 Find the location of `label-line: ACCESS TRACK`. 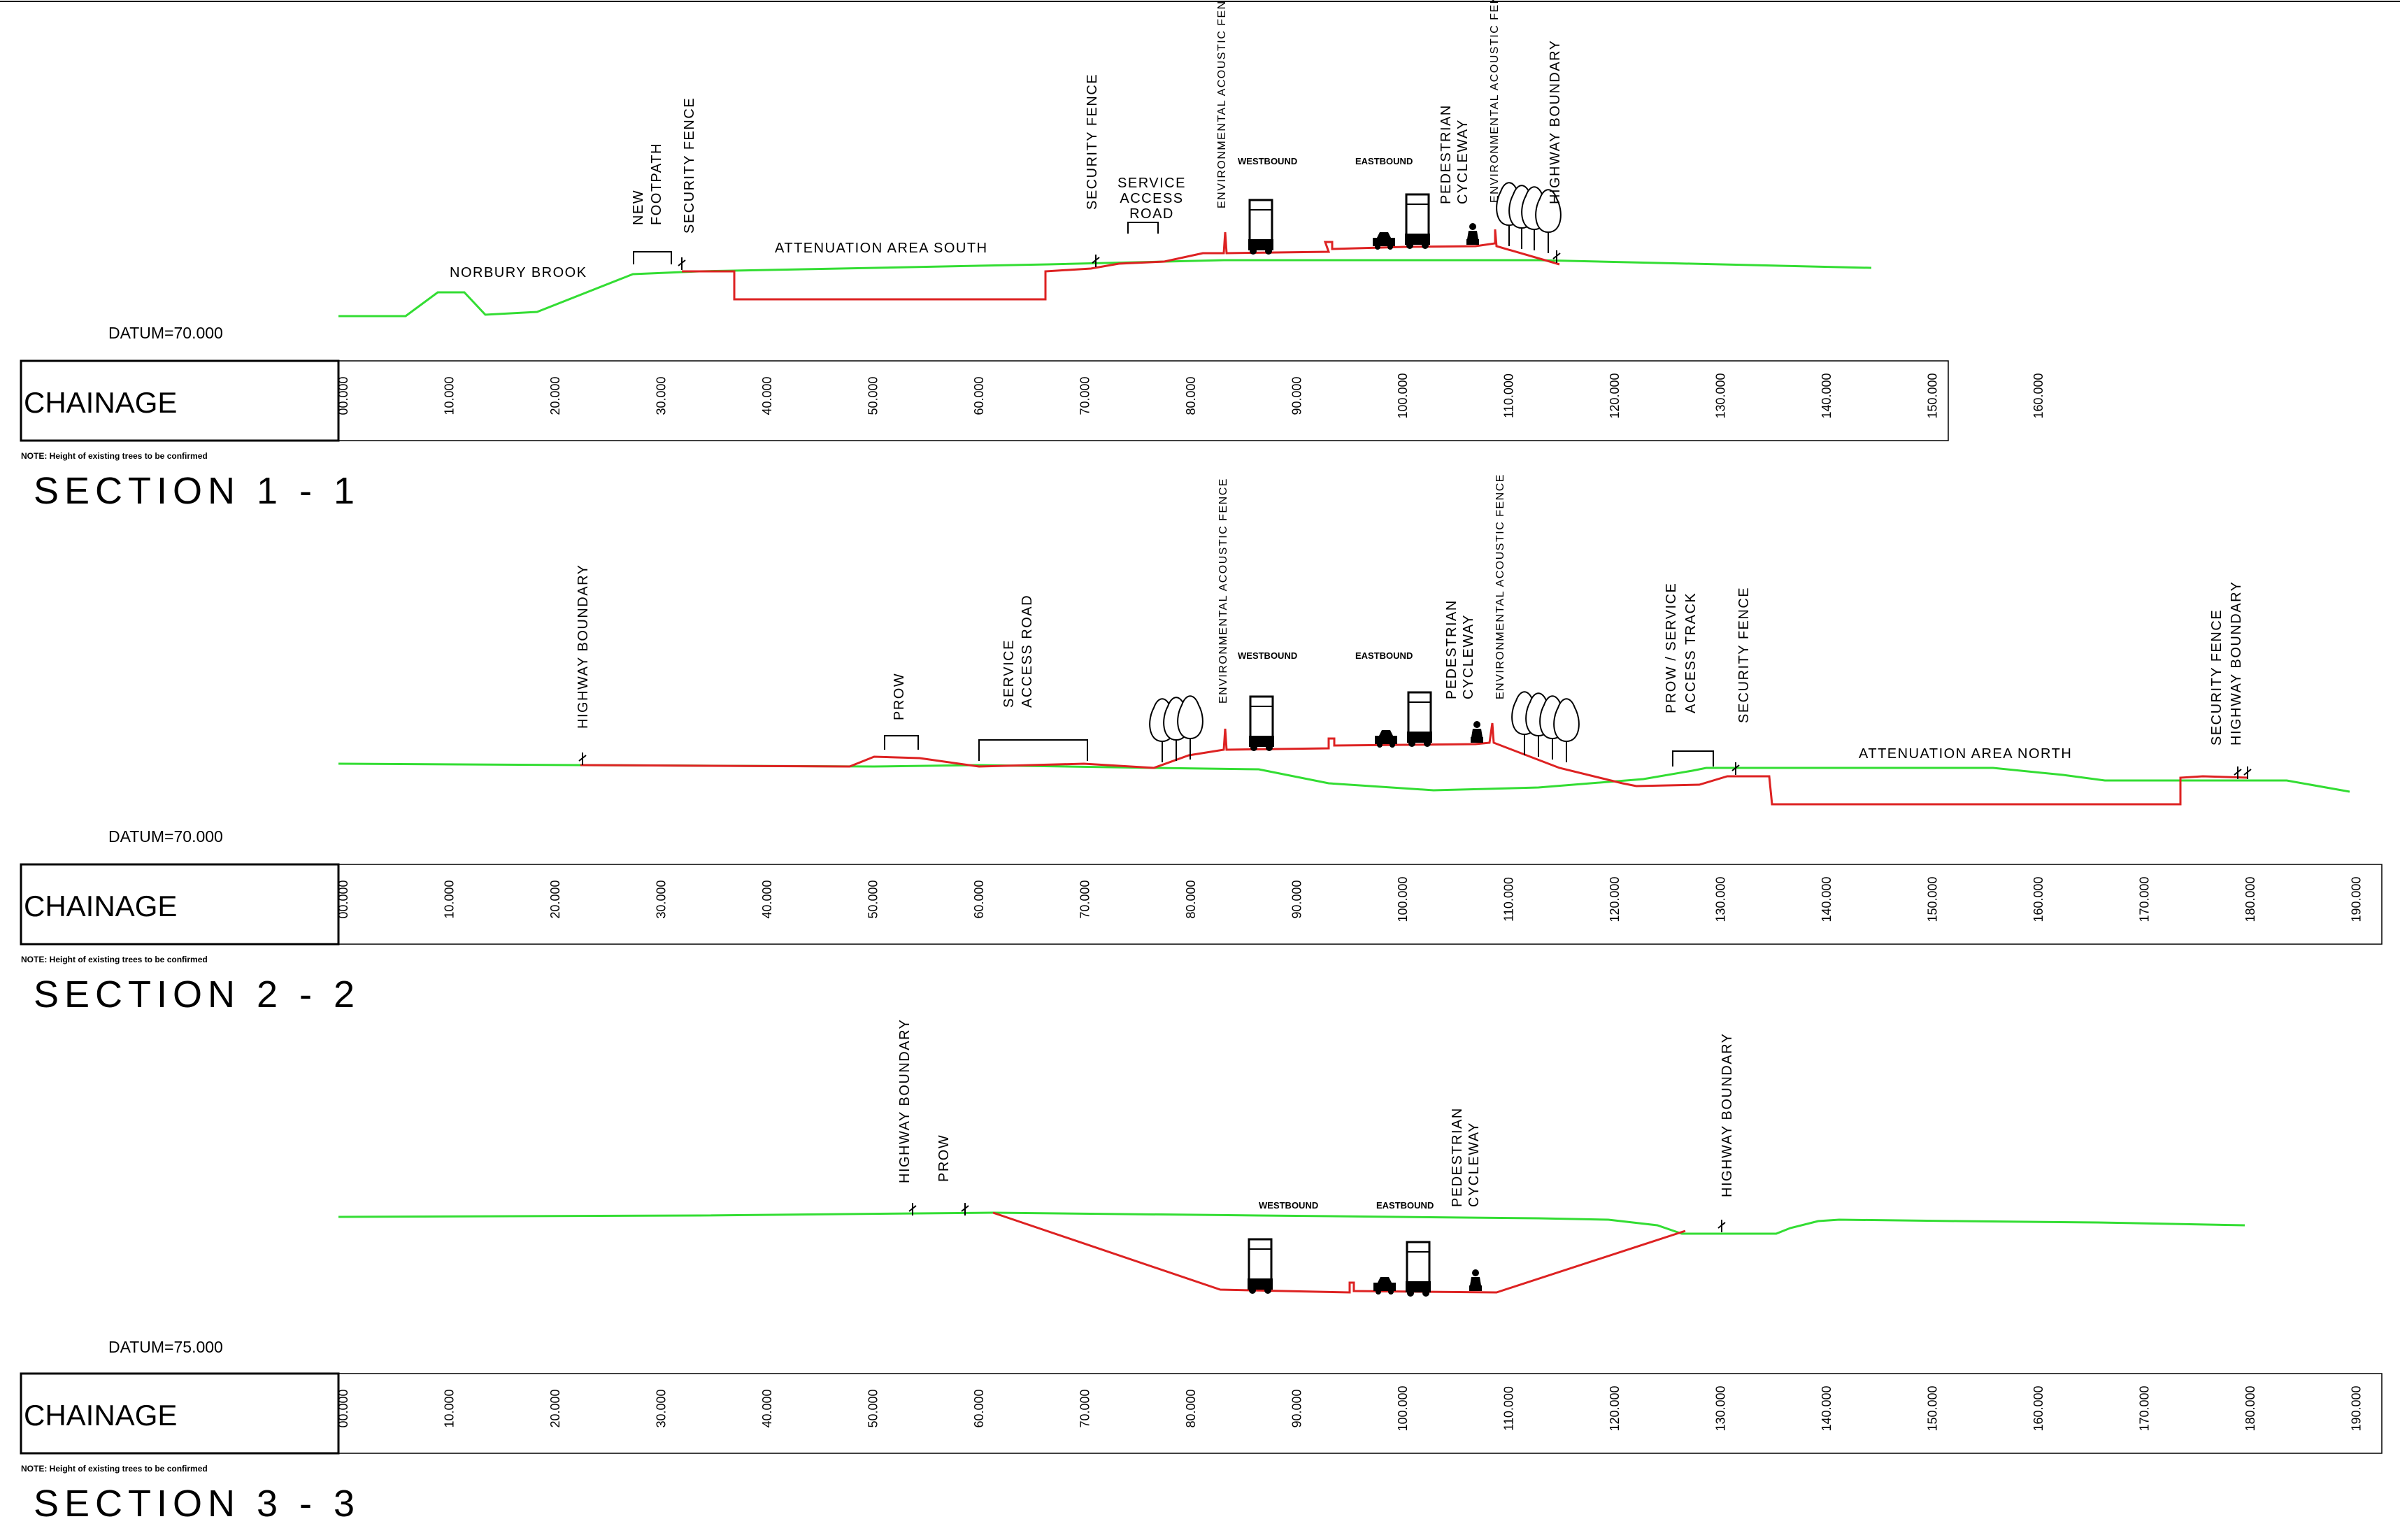

label-line: ACCESS TRACK is located at coordinates (1691, 653).